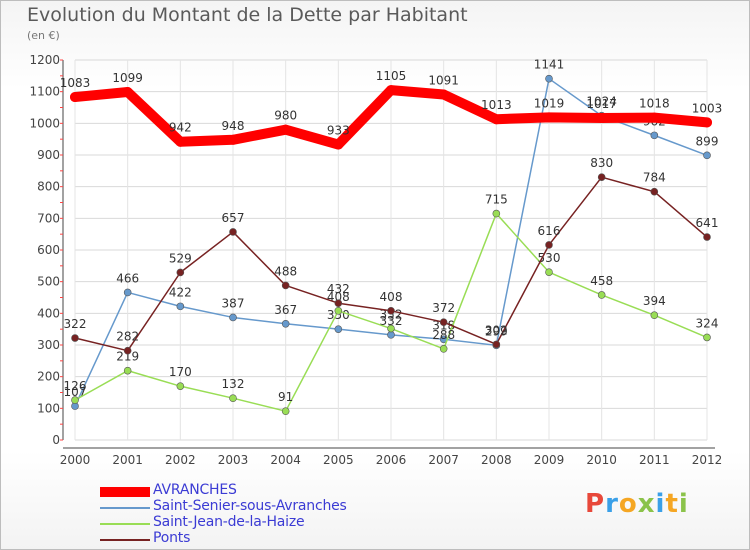  Describe the element at coordinates (285, 310) in the screenshot. I see `data-label-1: 367` at that location.